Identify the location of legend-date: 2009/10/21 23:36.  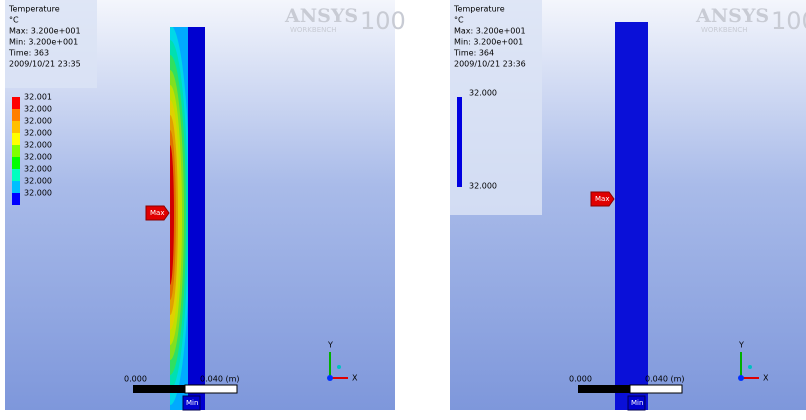
(490, 64).